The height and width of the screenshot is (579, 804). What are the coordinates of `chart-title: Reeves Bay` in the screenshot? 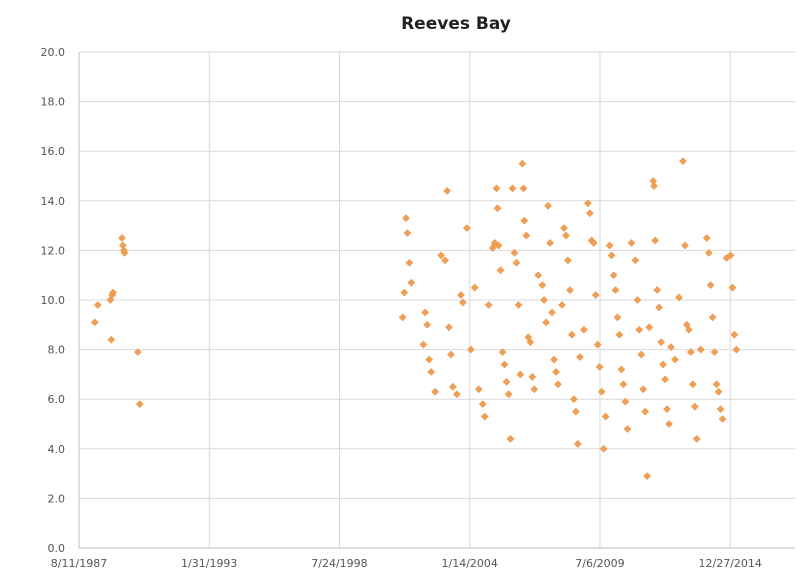 It's located at (456, 24).